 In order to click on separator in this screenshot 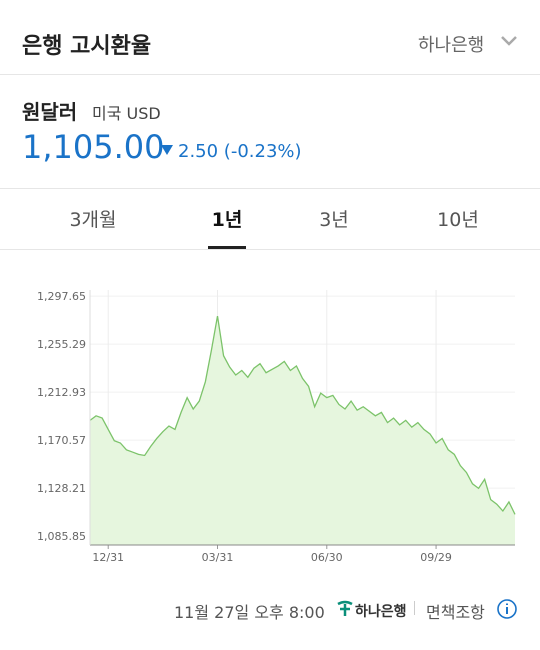, I will do `click(414, 608)`.